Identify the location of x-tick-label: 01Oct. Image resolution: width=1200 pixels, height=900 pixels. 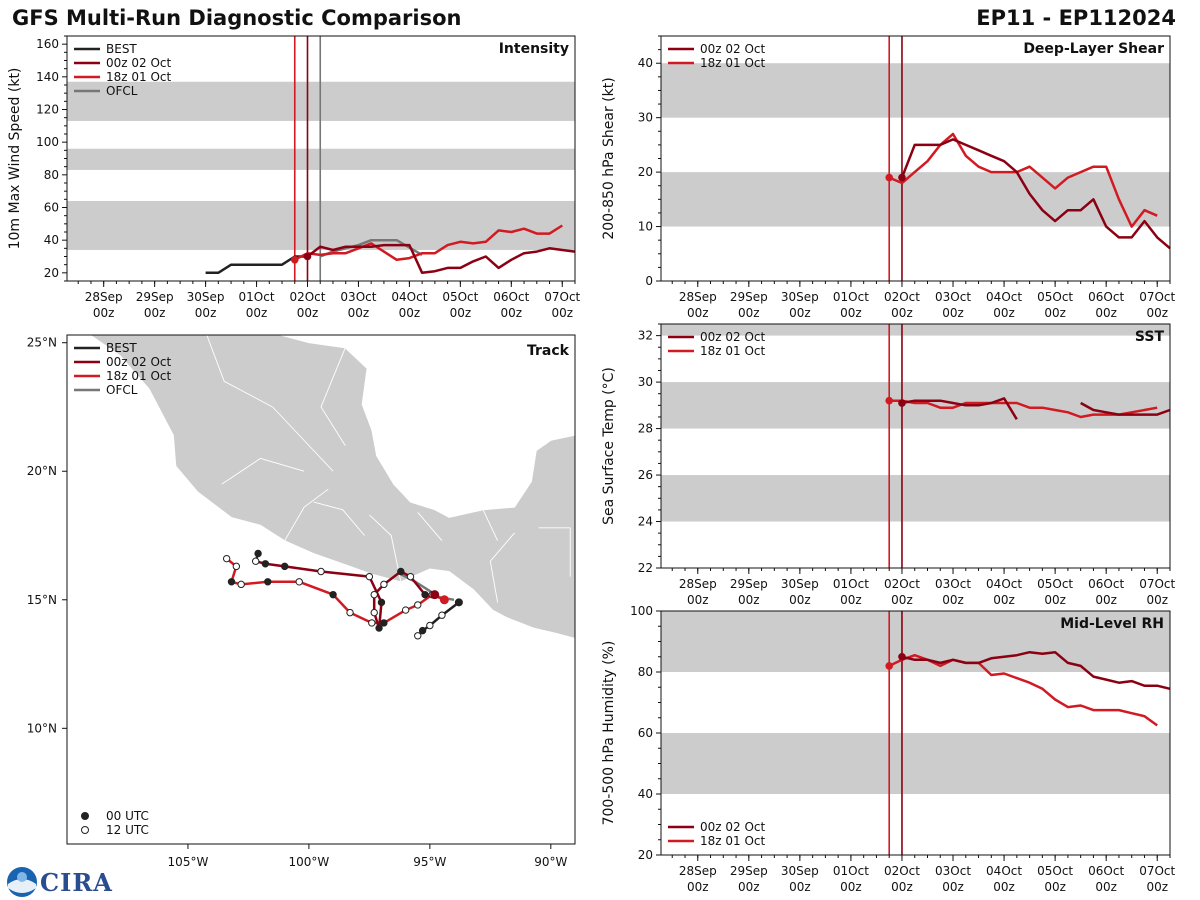
(257, 297).